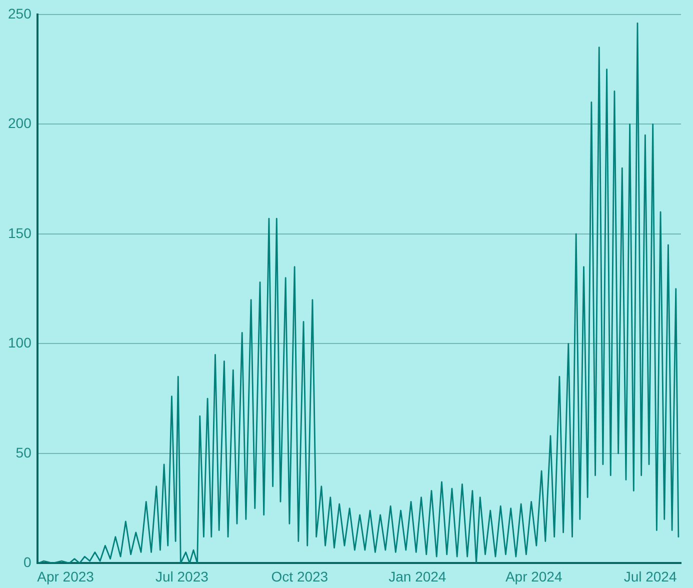 The image size is (693, 588). I want to click on x-tick-label: Apr 2024, so click(533, 576).